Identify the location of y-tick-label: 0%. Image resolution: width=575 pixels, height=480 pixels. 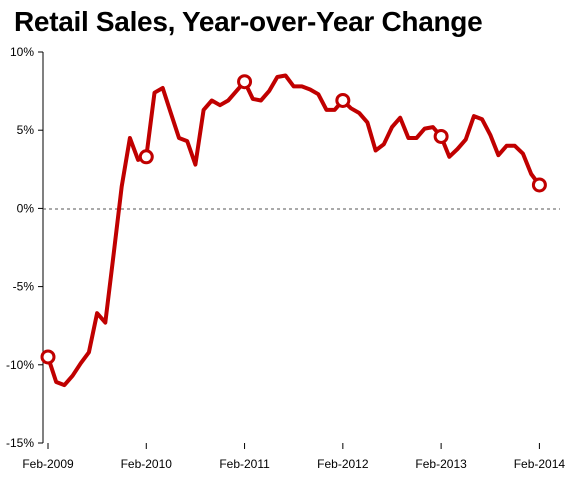
(26, 208).